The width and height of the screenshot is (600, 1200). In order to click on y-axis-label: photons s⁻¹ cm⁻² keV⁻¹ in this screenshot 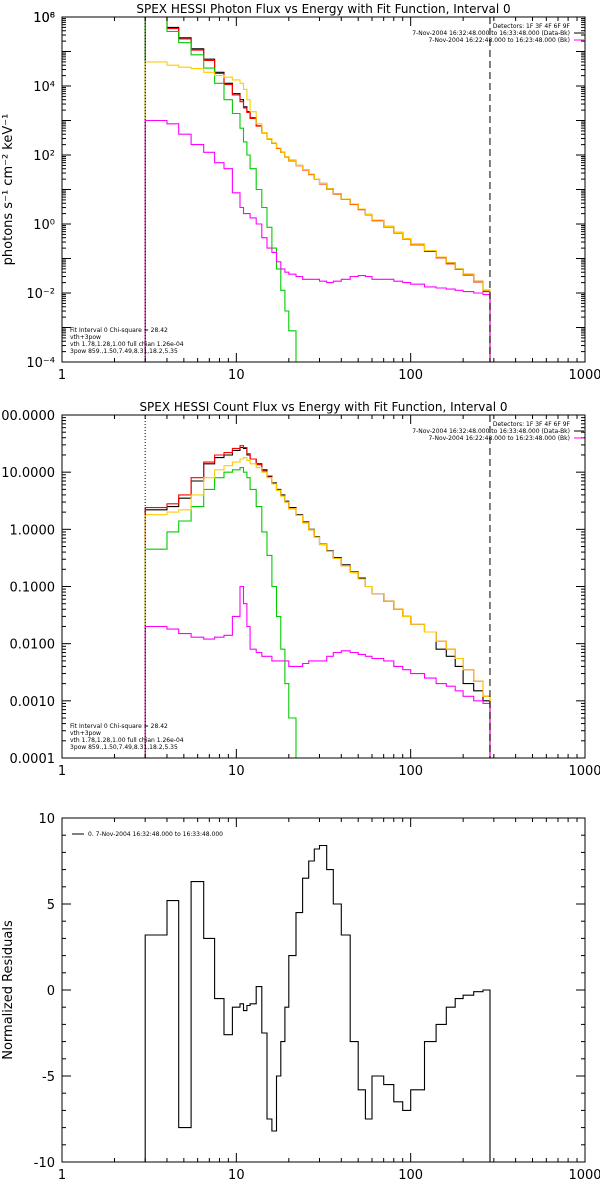, I will do `click(8, 190)`.